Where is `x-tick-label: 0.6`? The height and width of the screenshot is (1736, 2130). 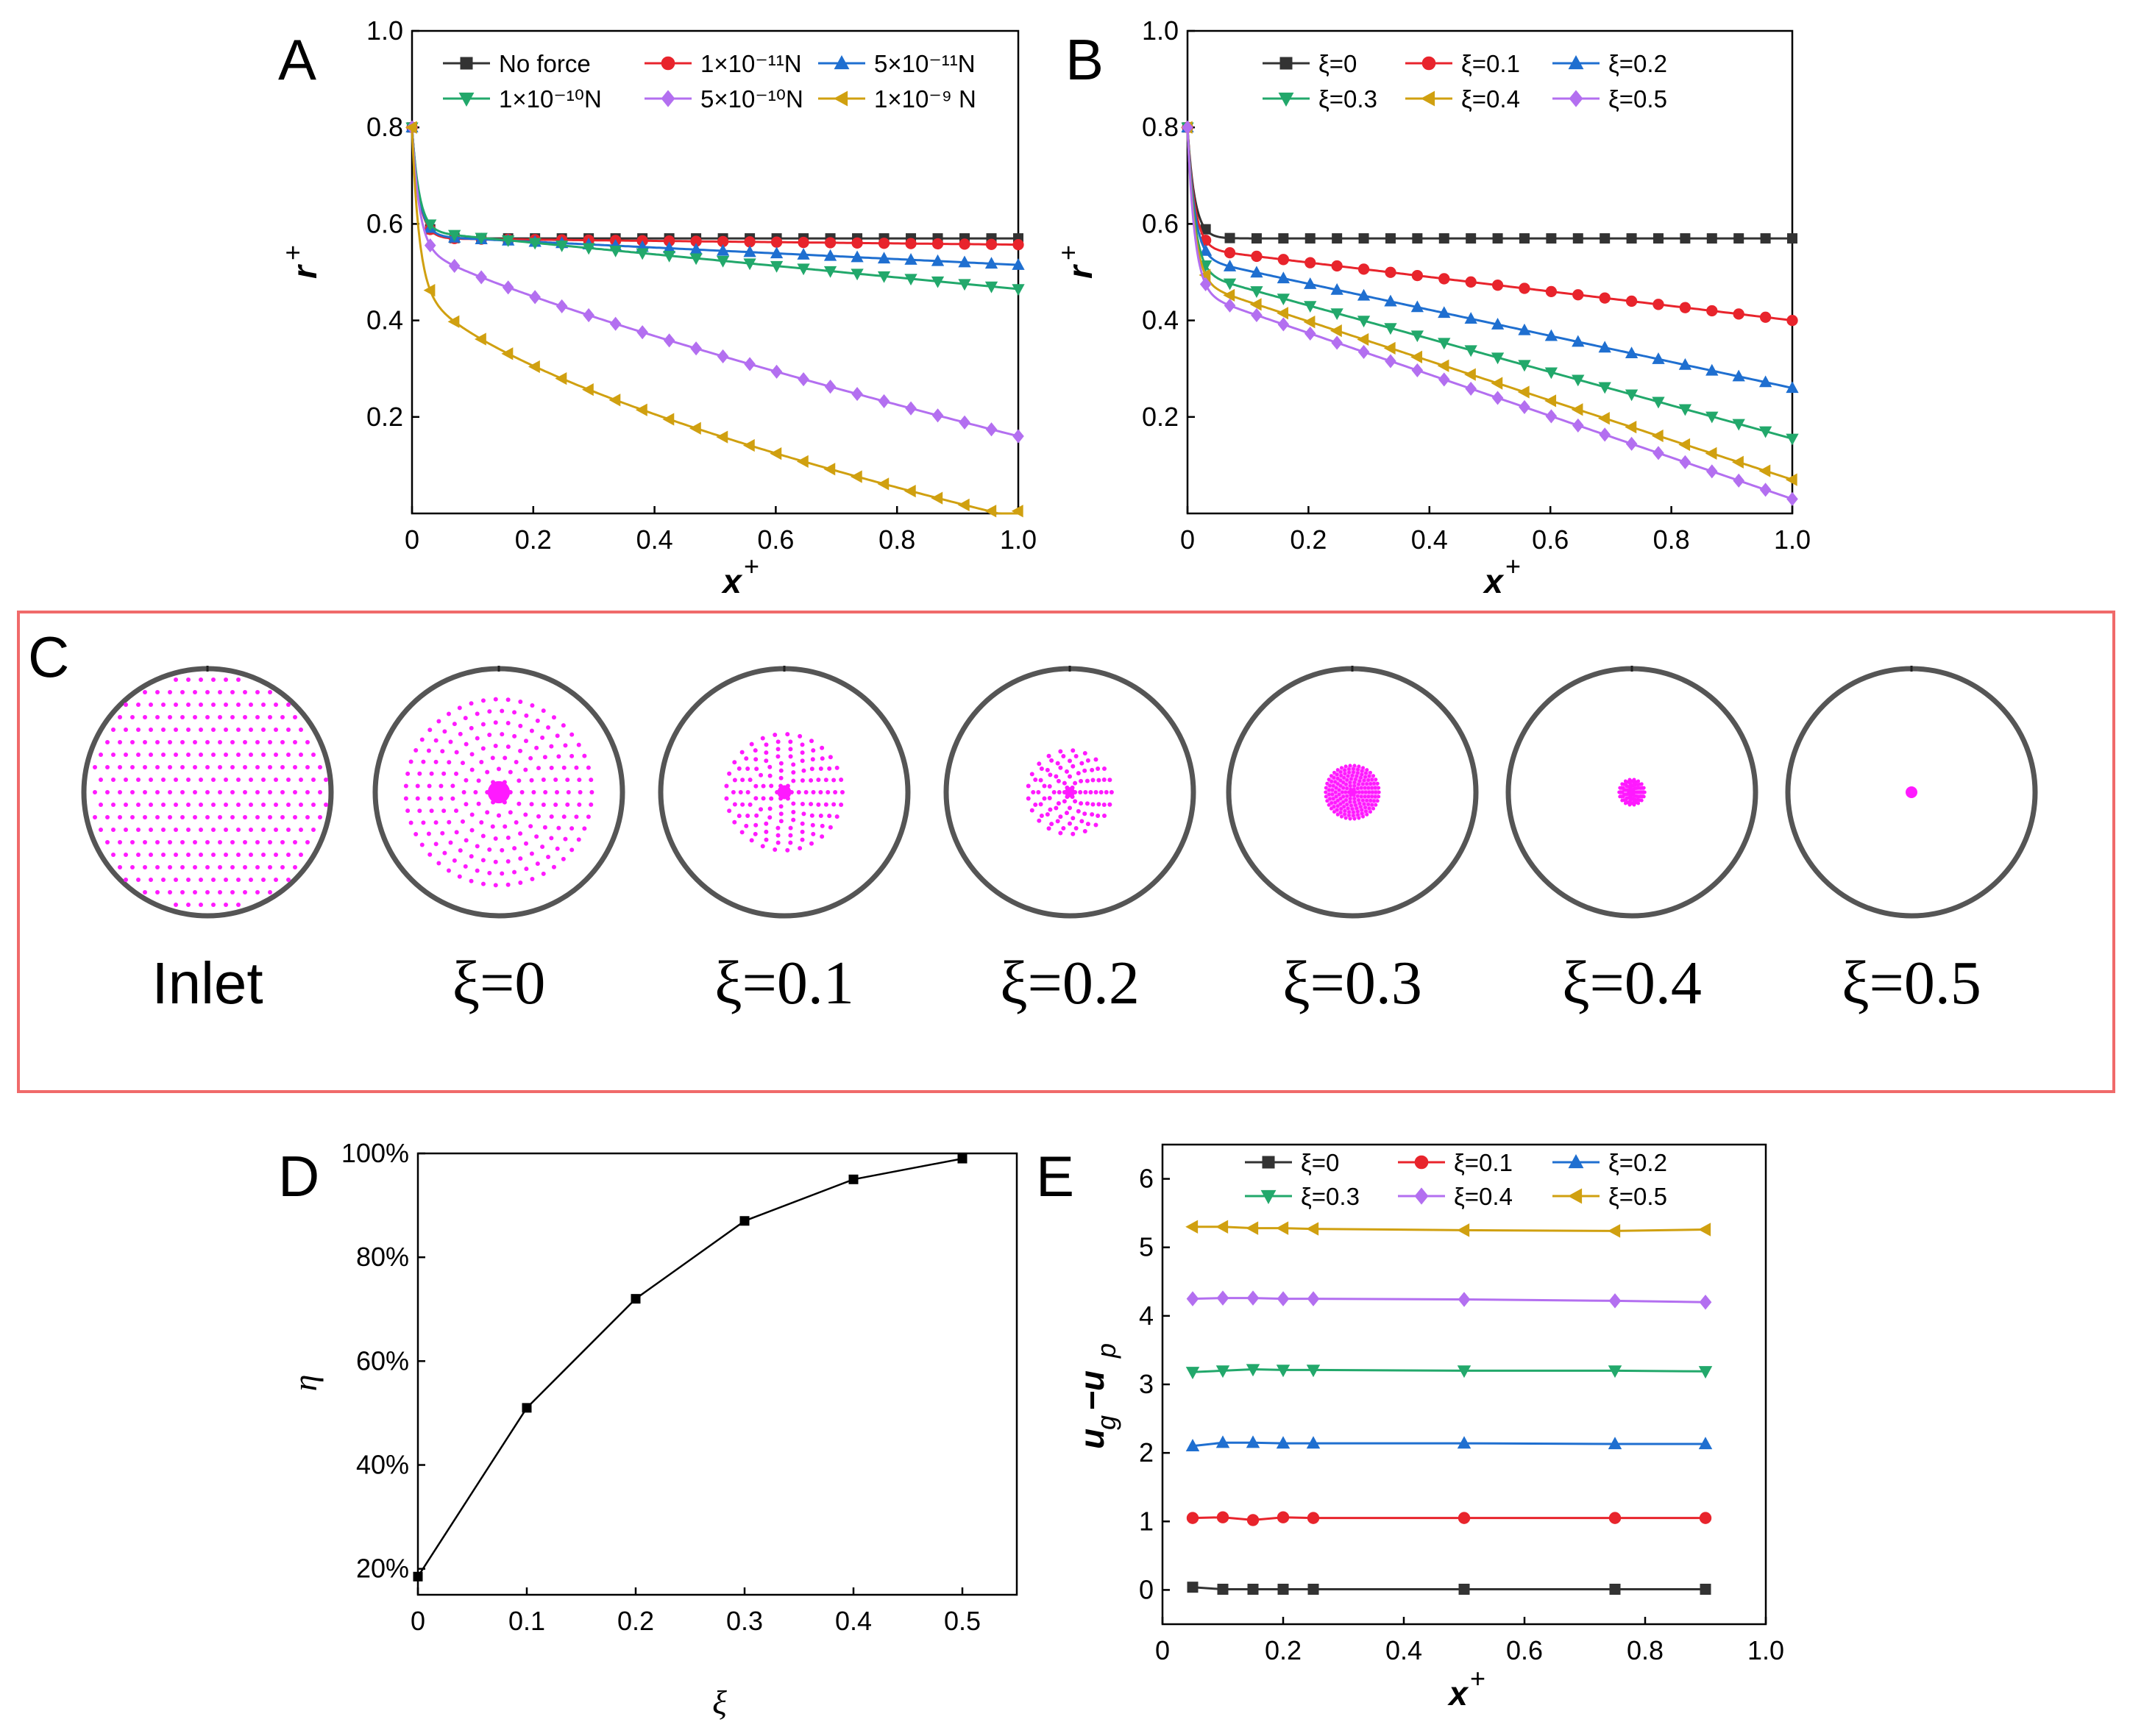
x-tick-label: 0.6 is located at coordinates (775, 539).